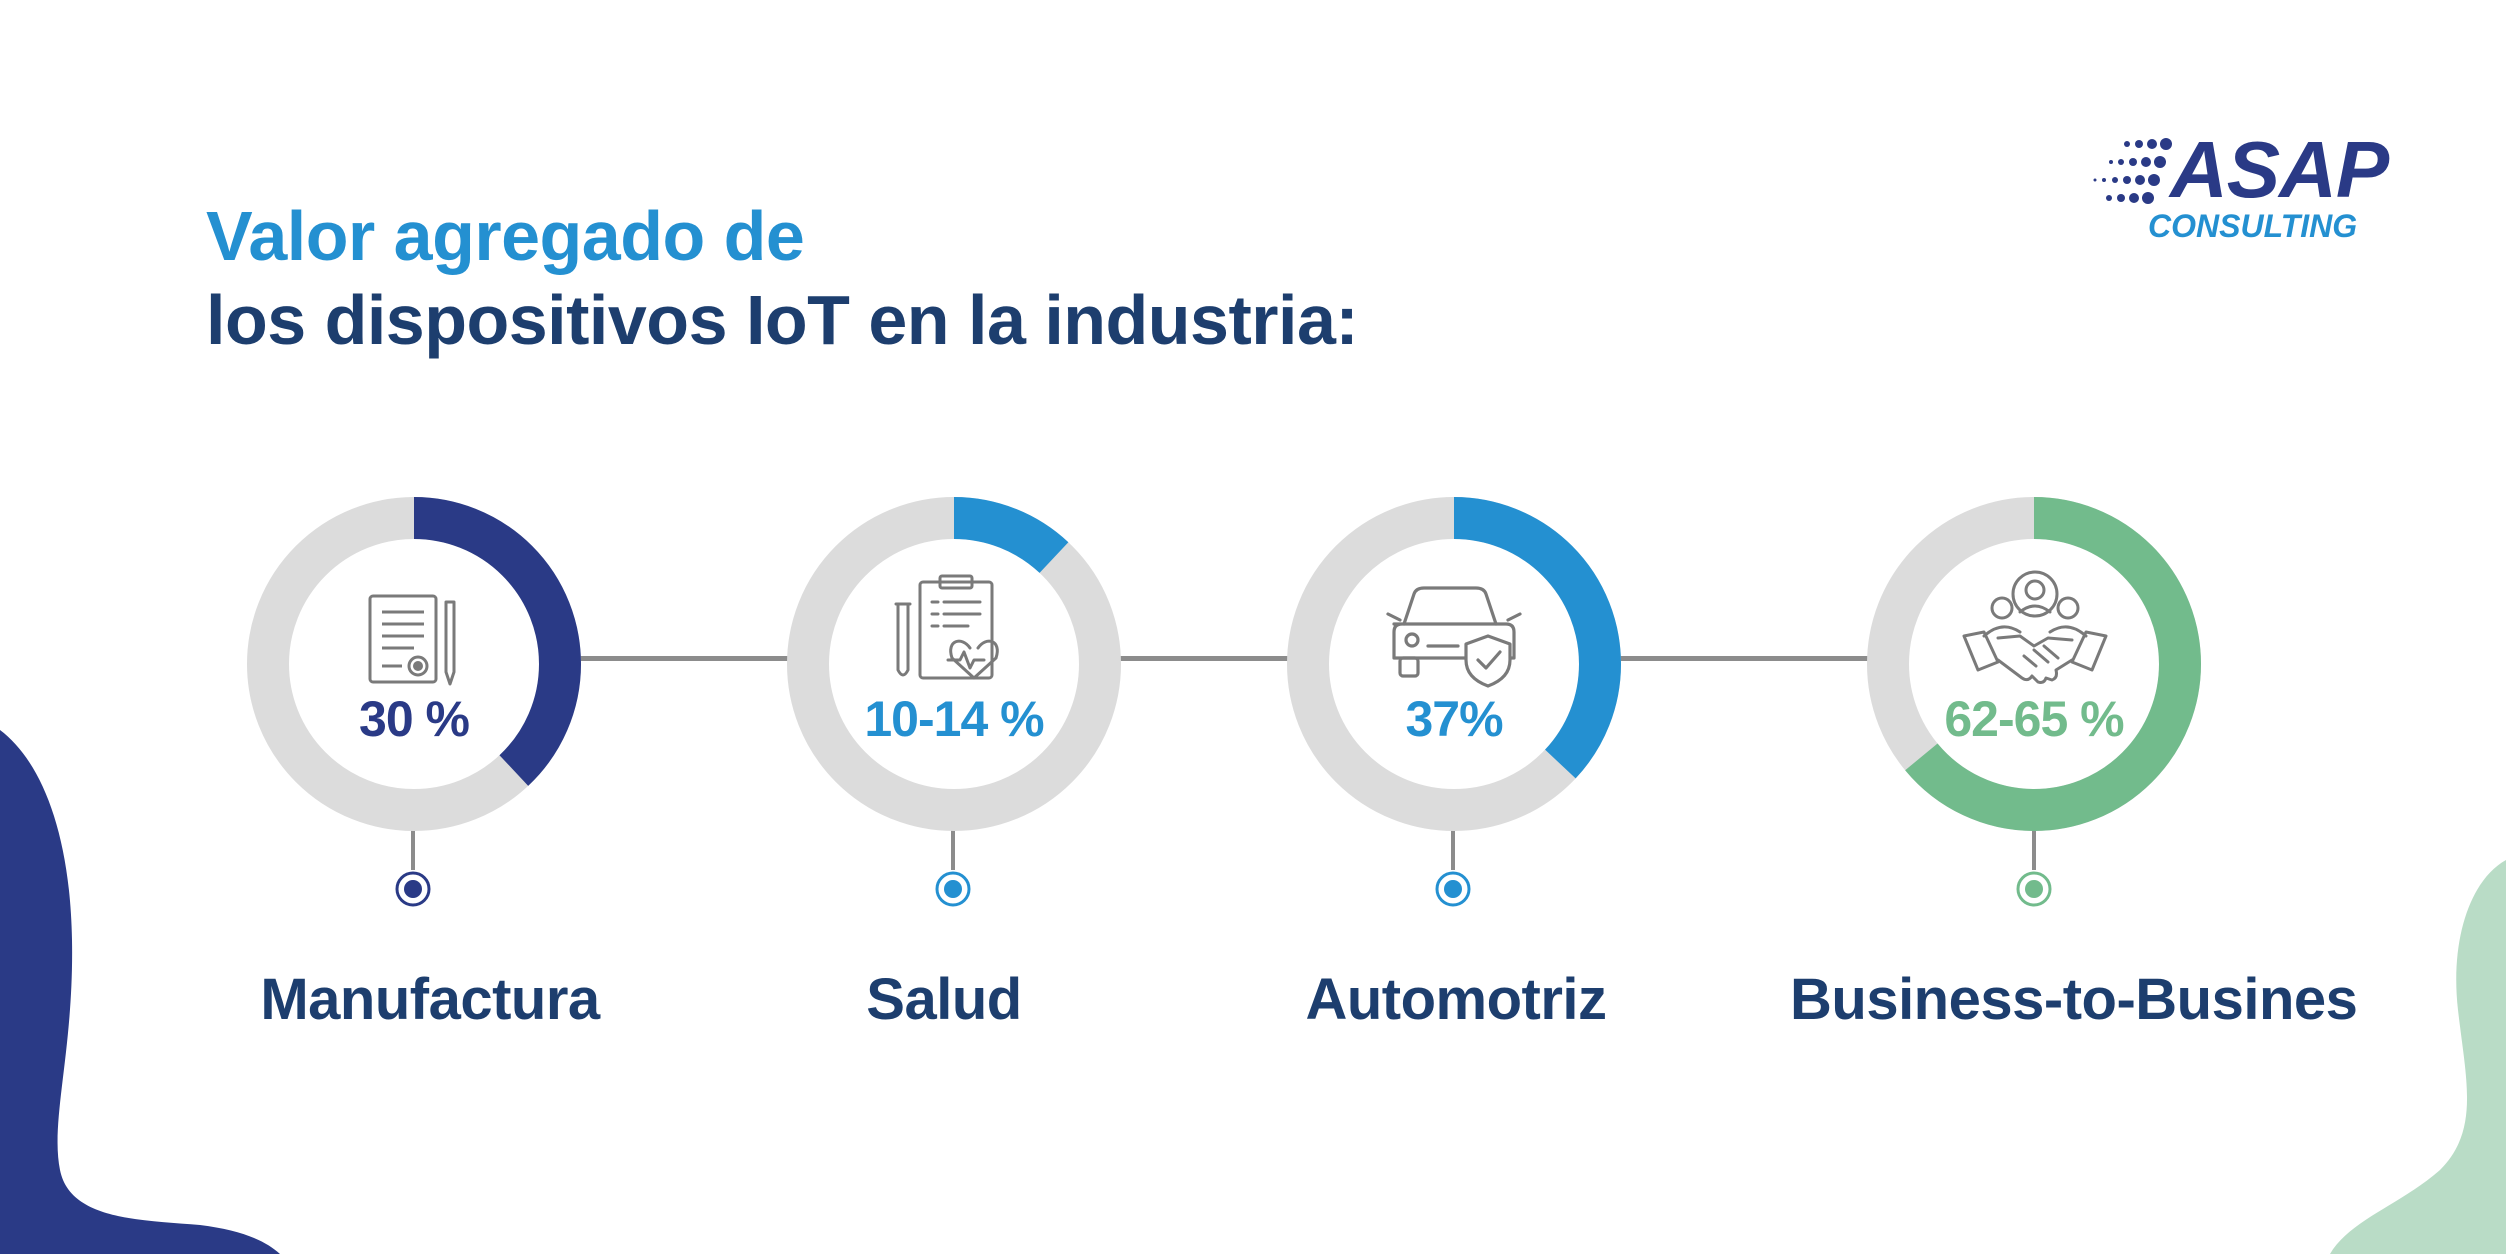  Describe the element at coordinates (2253, 226) in the screenshot. I see `logo-subtitle: CONSULTING` at that location.